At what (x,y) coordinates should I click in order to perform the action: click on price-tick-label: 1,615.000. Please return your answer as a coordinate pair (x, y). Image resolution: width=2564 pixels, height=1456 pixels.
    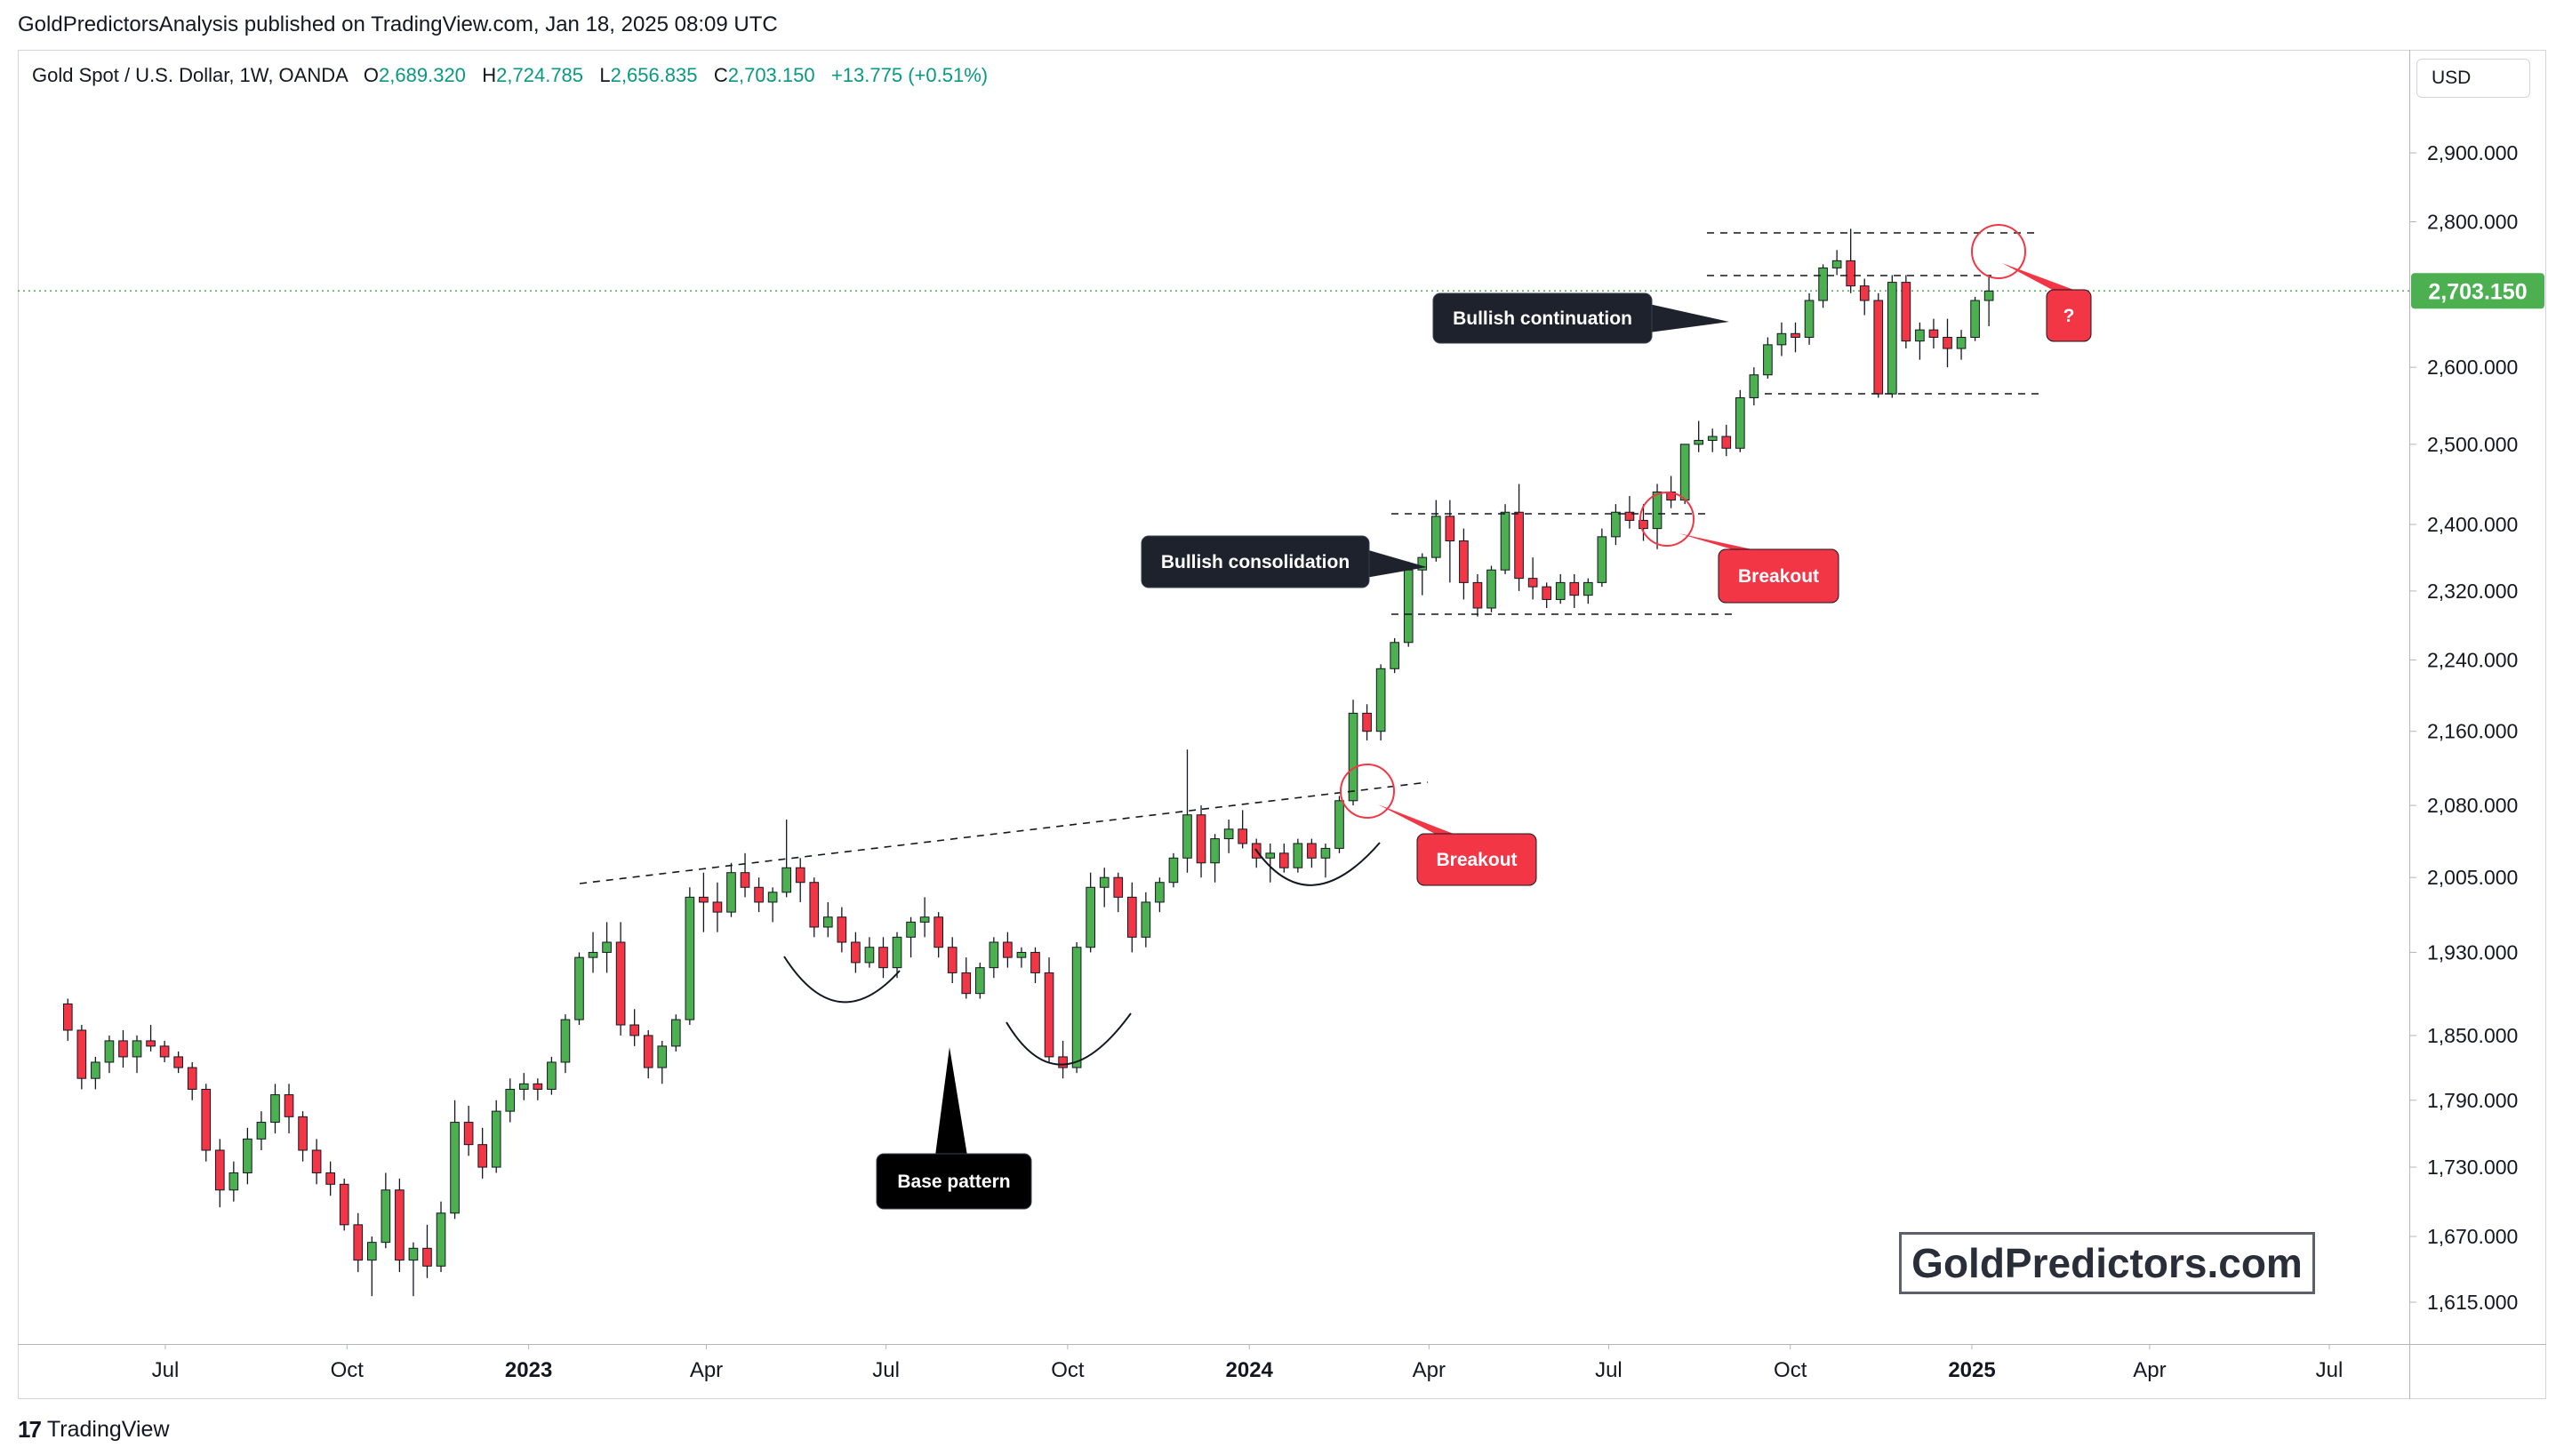
    Looking at the image, I should click on (2472, 1302).